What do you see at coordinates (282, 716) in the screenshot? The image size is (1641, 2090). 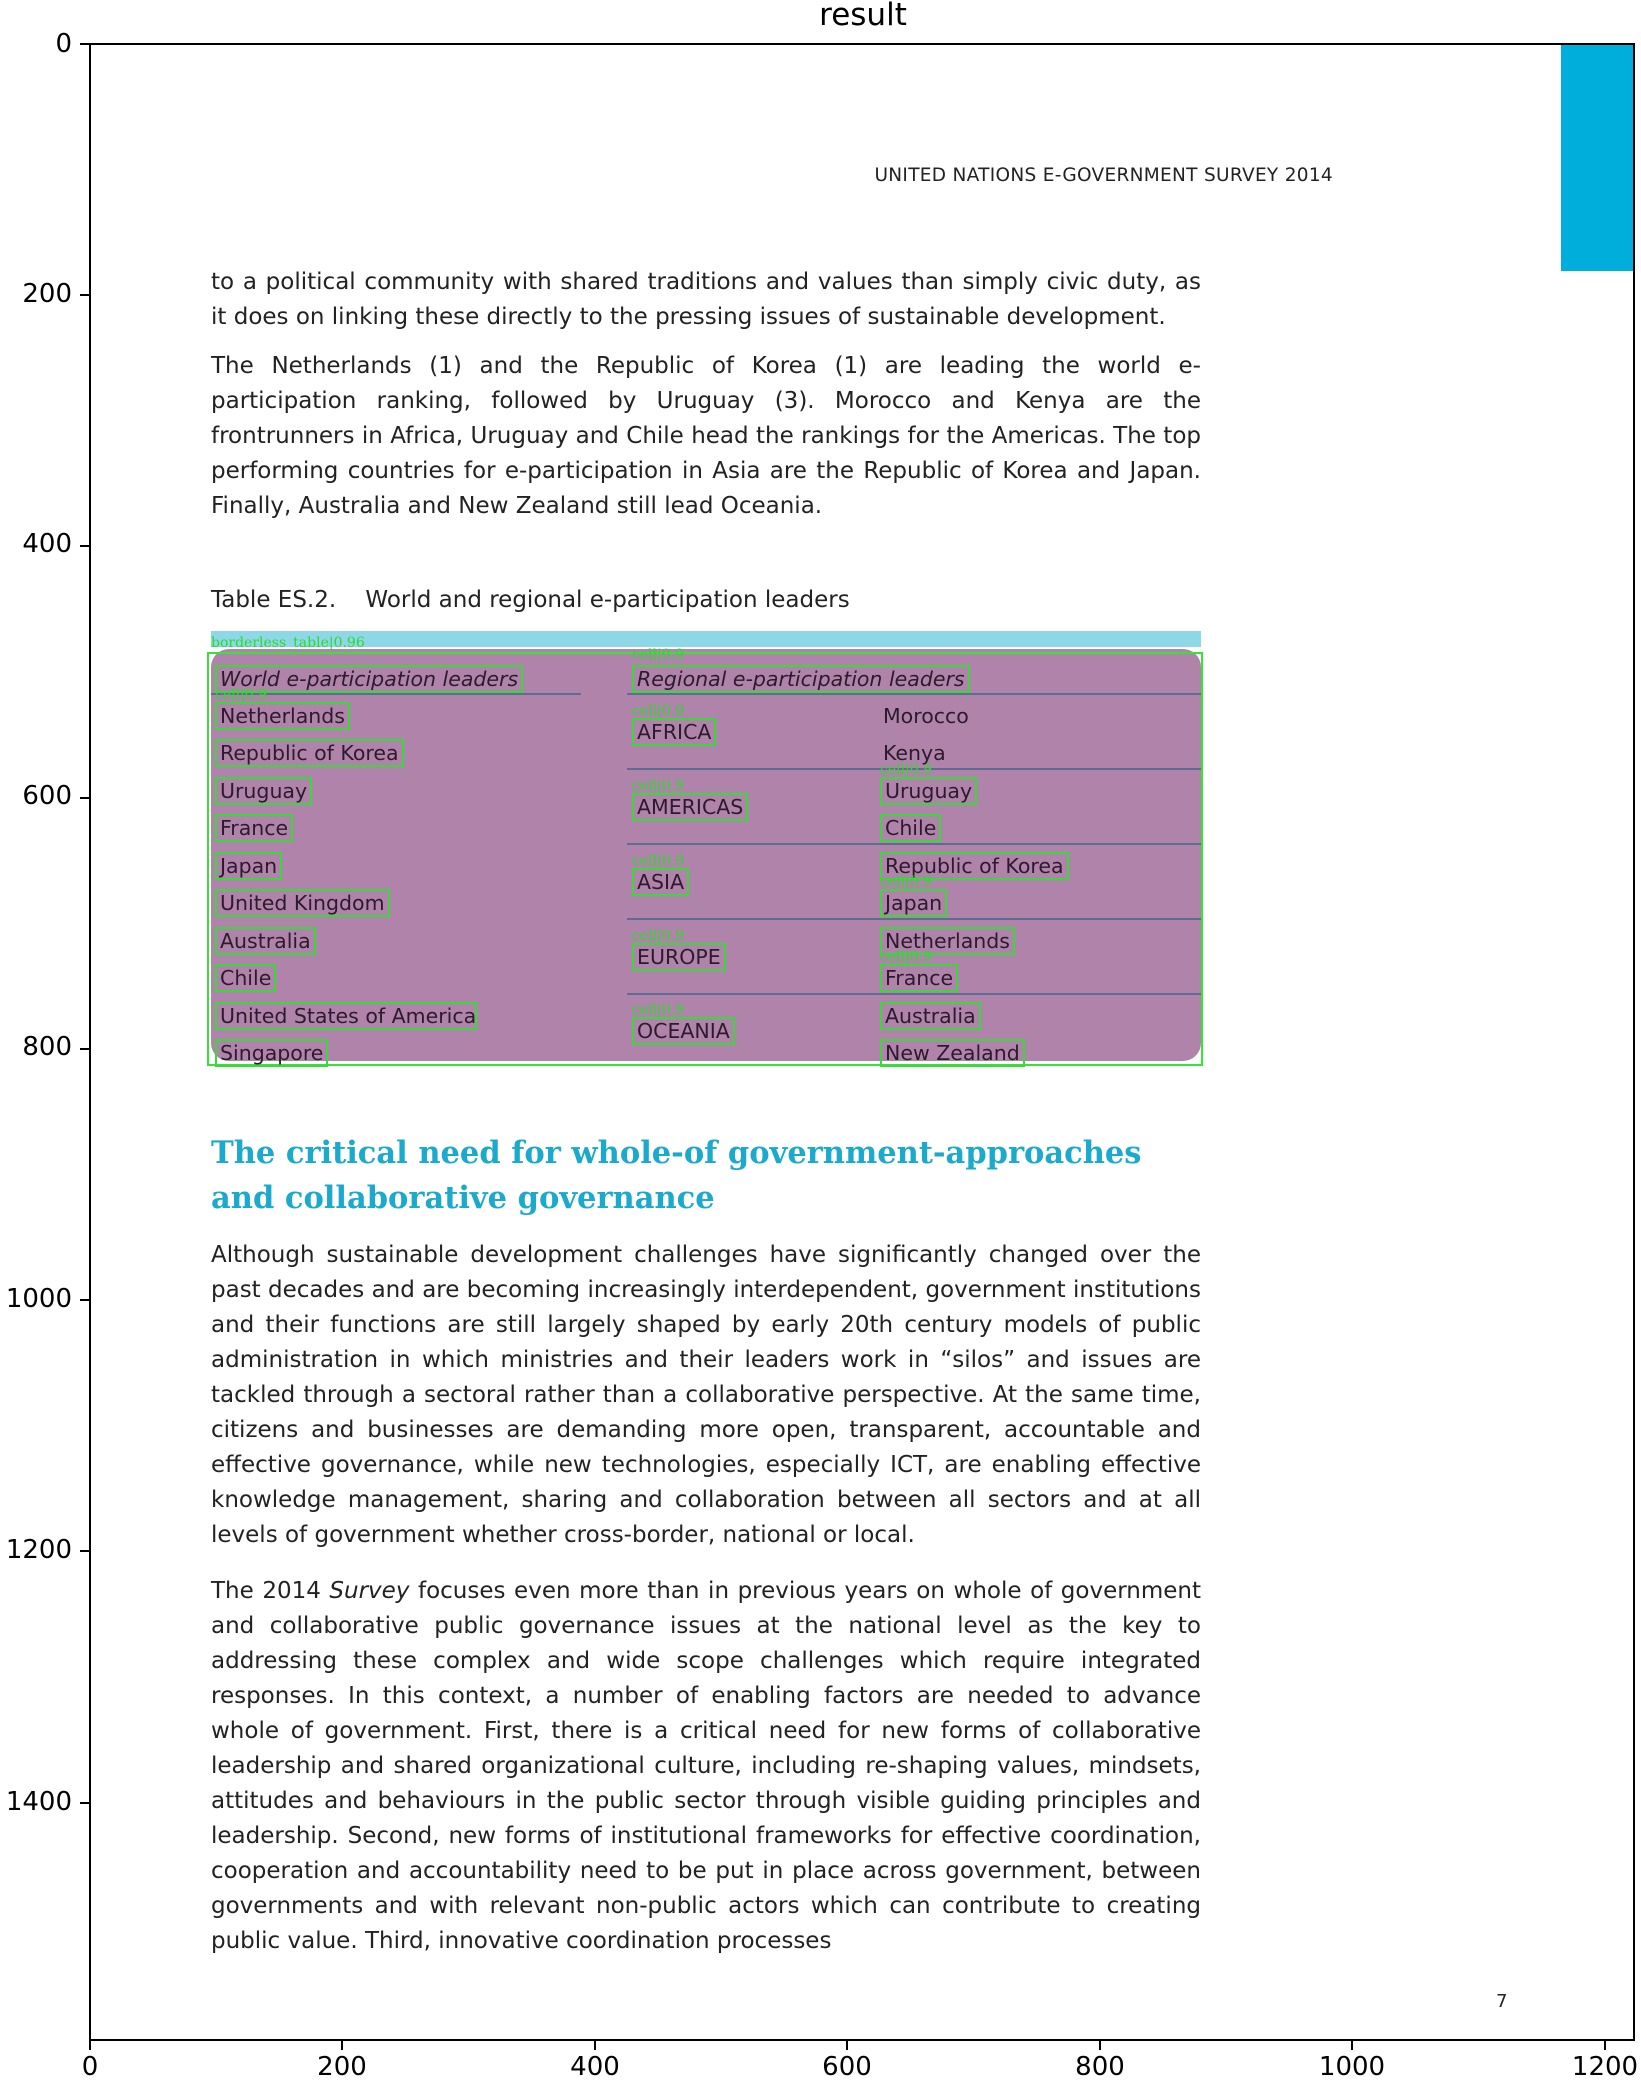 I see `world-leader-cell: Netherlands` at bounding box center [282, 716].